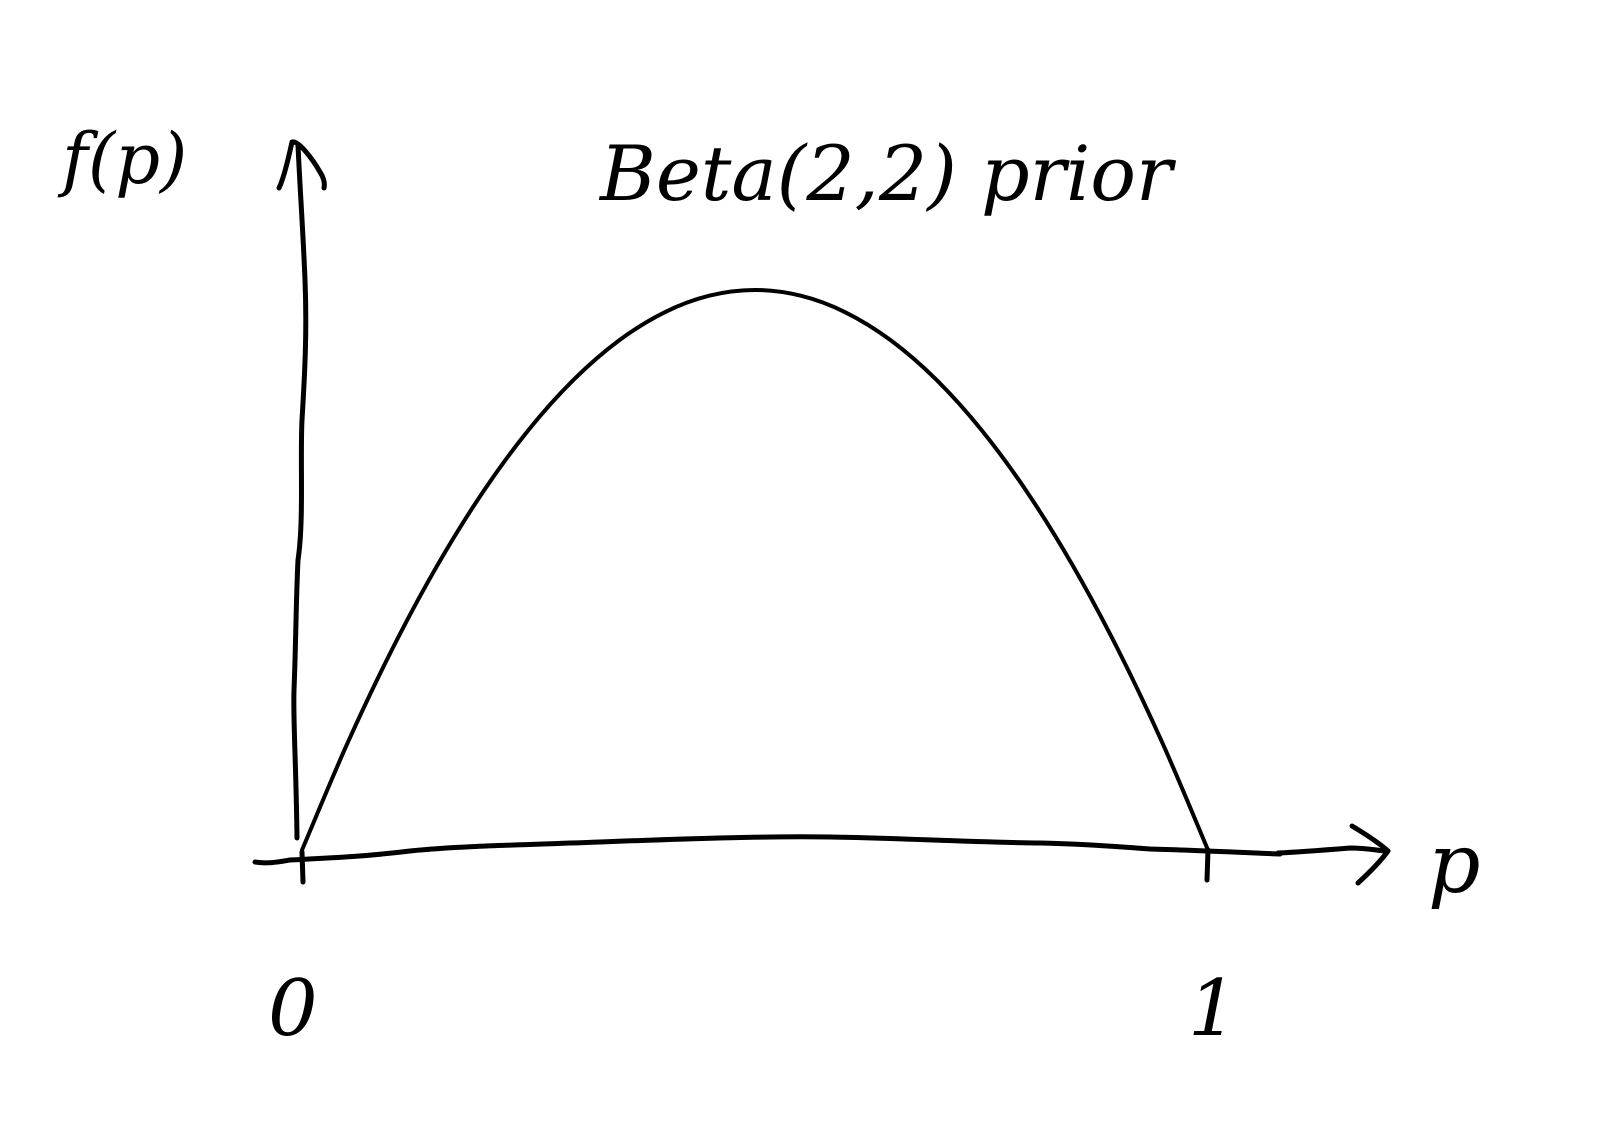  Describe the element at coordinates (887, 173) in the screenshot. I see `chart-title: Beta(2,2) prior` at that location.